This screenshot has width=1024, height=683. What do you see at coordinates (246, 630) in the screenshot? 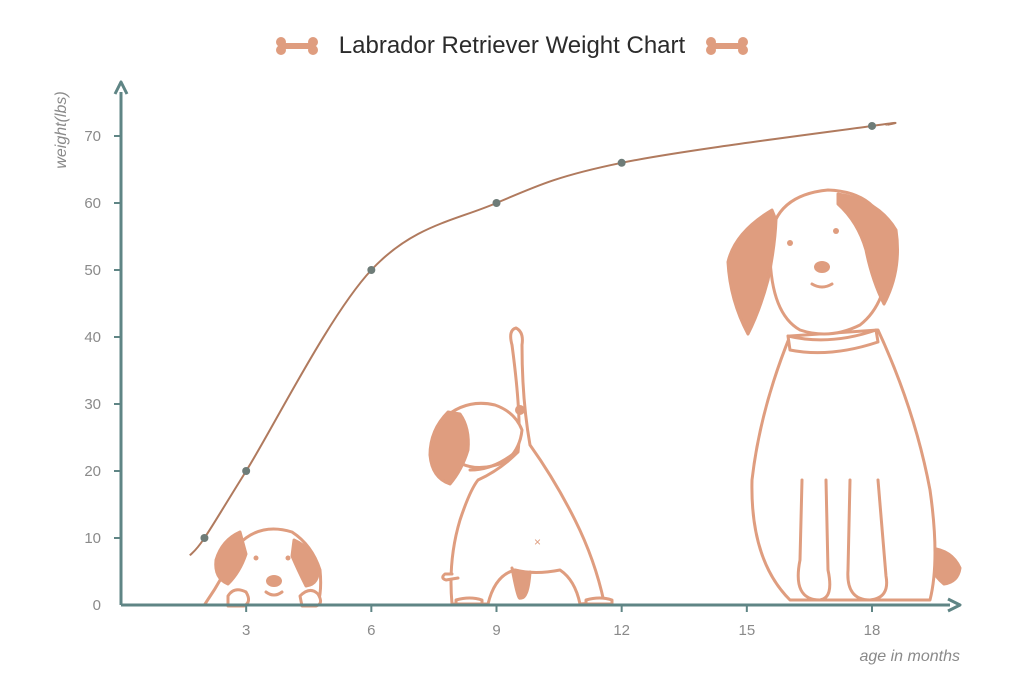
I see `x-tick-label: 3` at bounding box center [246, 630].